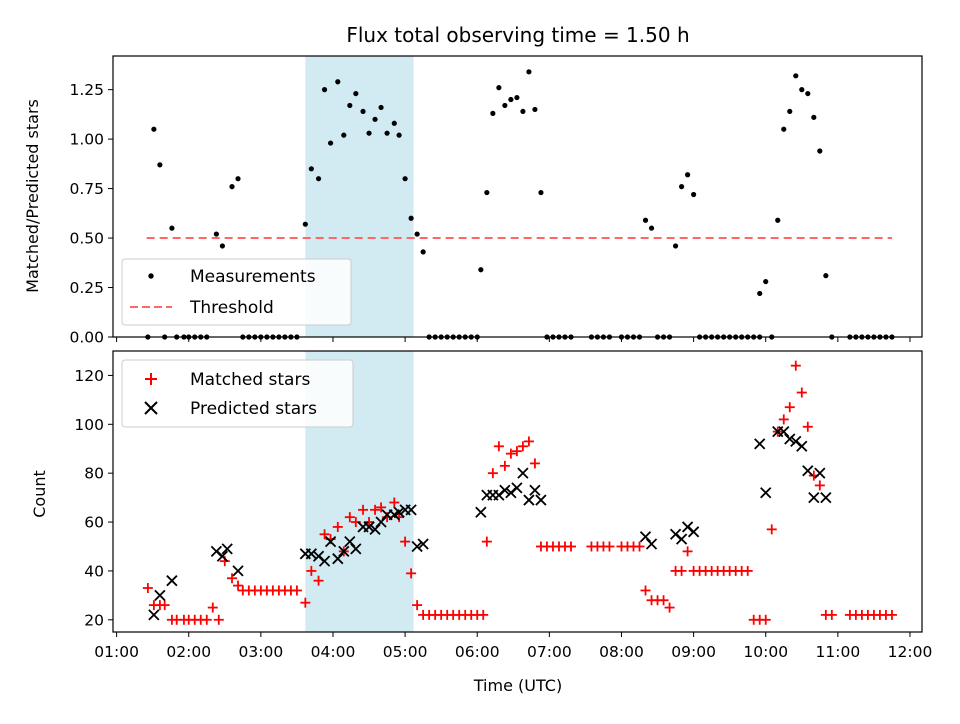 This screenshot has width=960, height=724. Describe the element at coordinates (261, 652) in the screenshot. I see `x-tick-label: 03:00` at that location.